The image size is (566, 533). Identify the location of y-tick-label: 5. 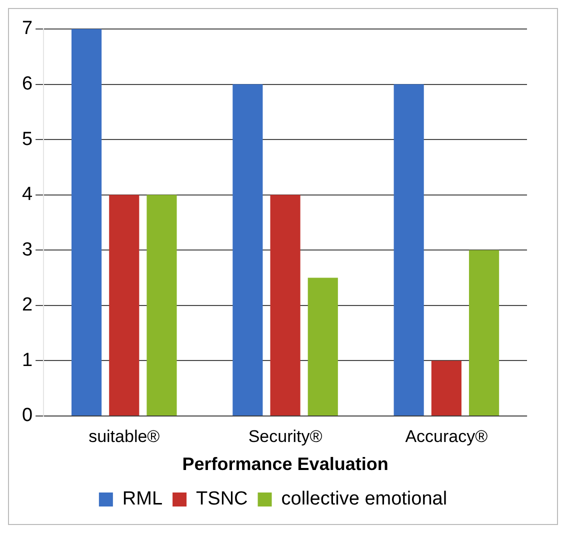
(27, 139).